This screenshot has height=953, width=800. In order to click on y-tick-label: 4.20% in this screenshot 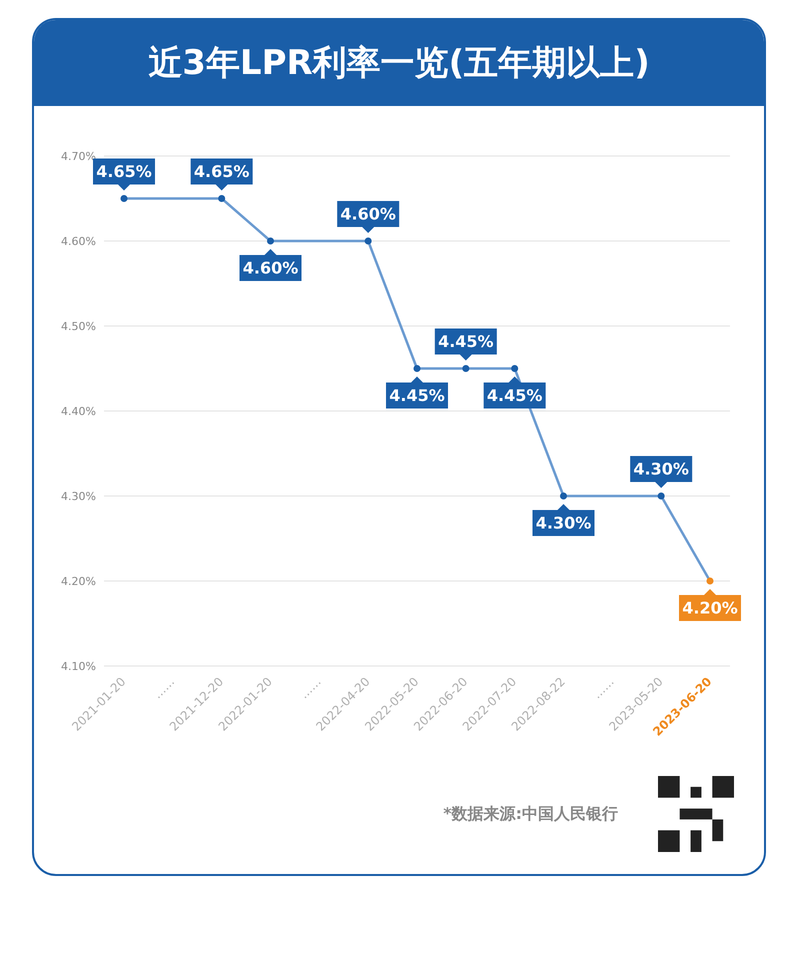, I will do `click(78, 581)`.